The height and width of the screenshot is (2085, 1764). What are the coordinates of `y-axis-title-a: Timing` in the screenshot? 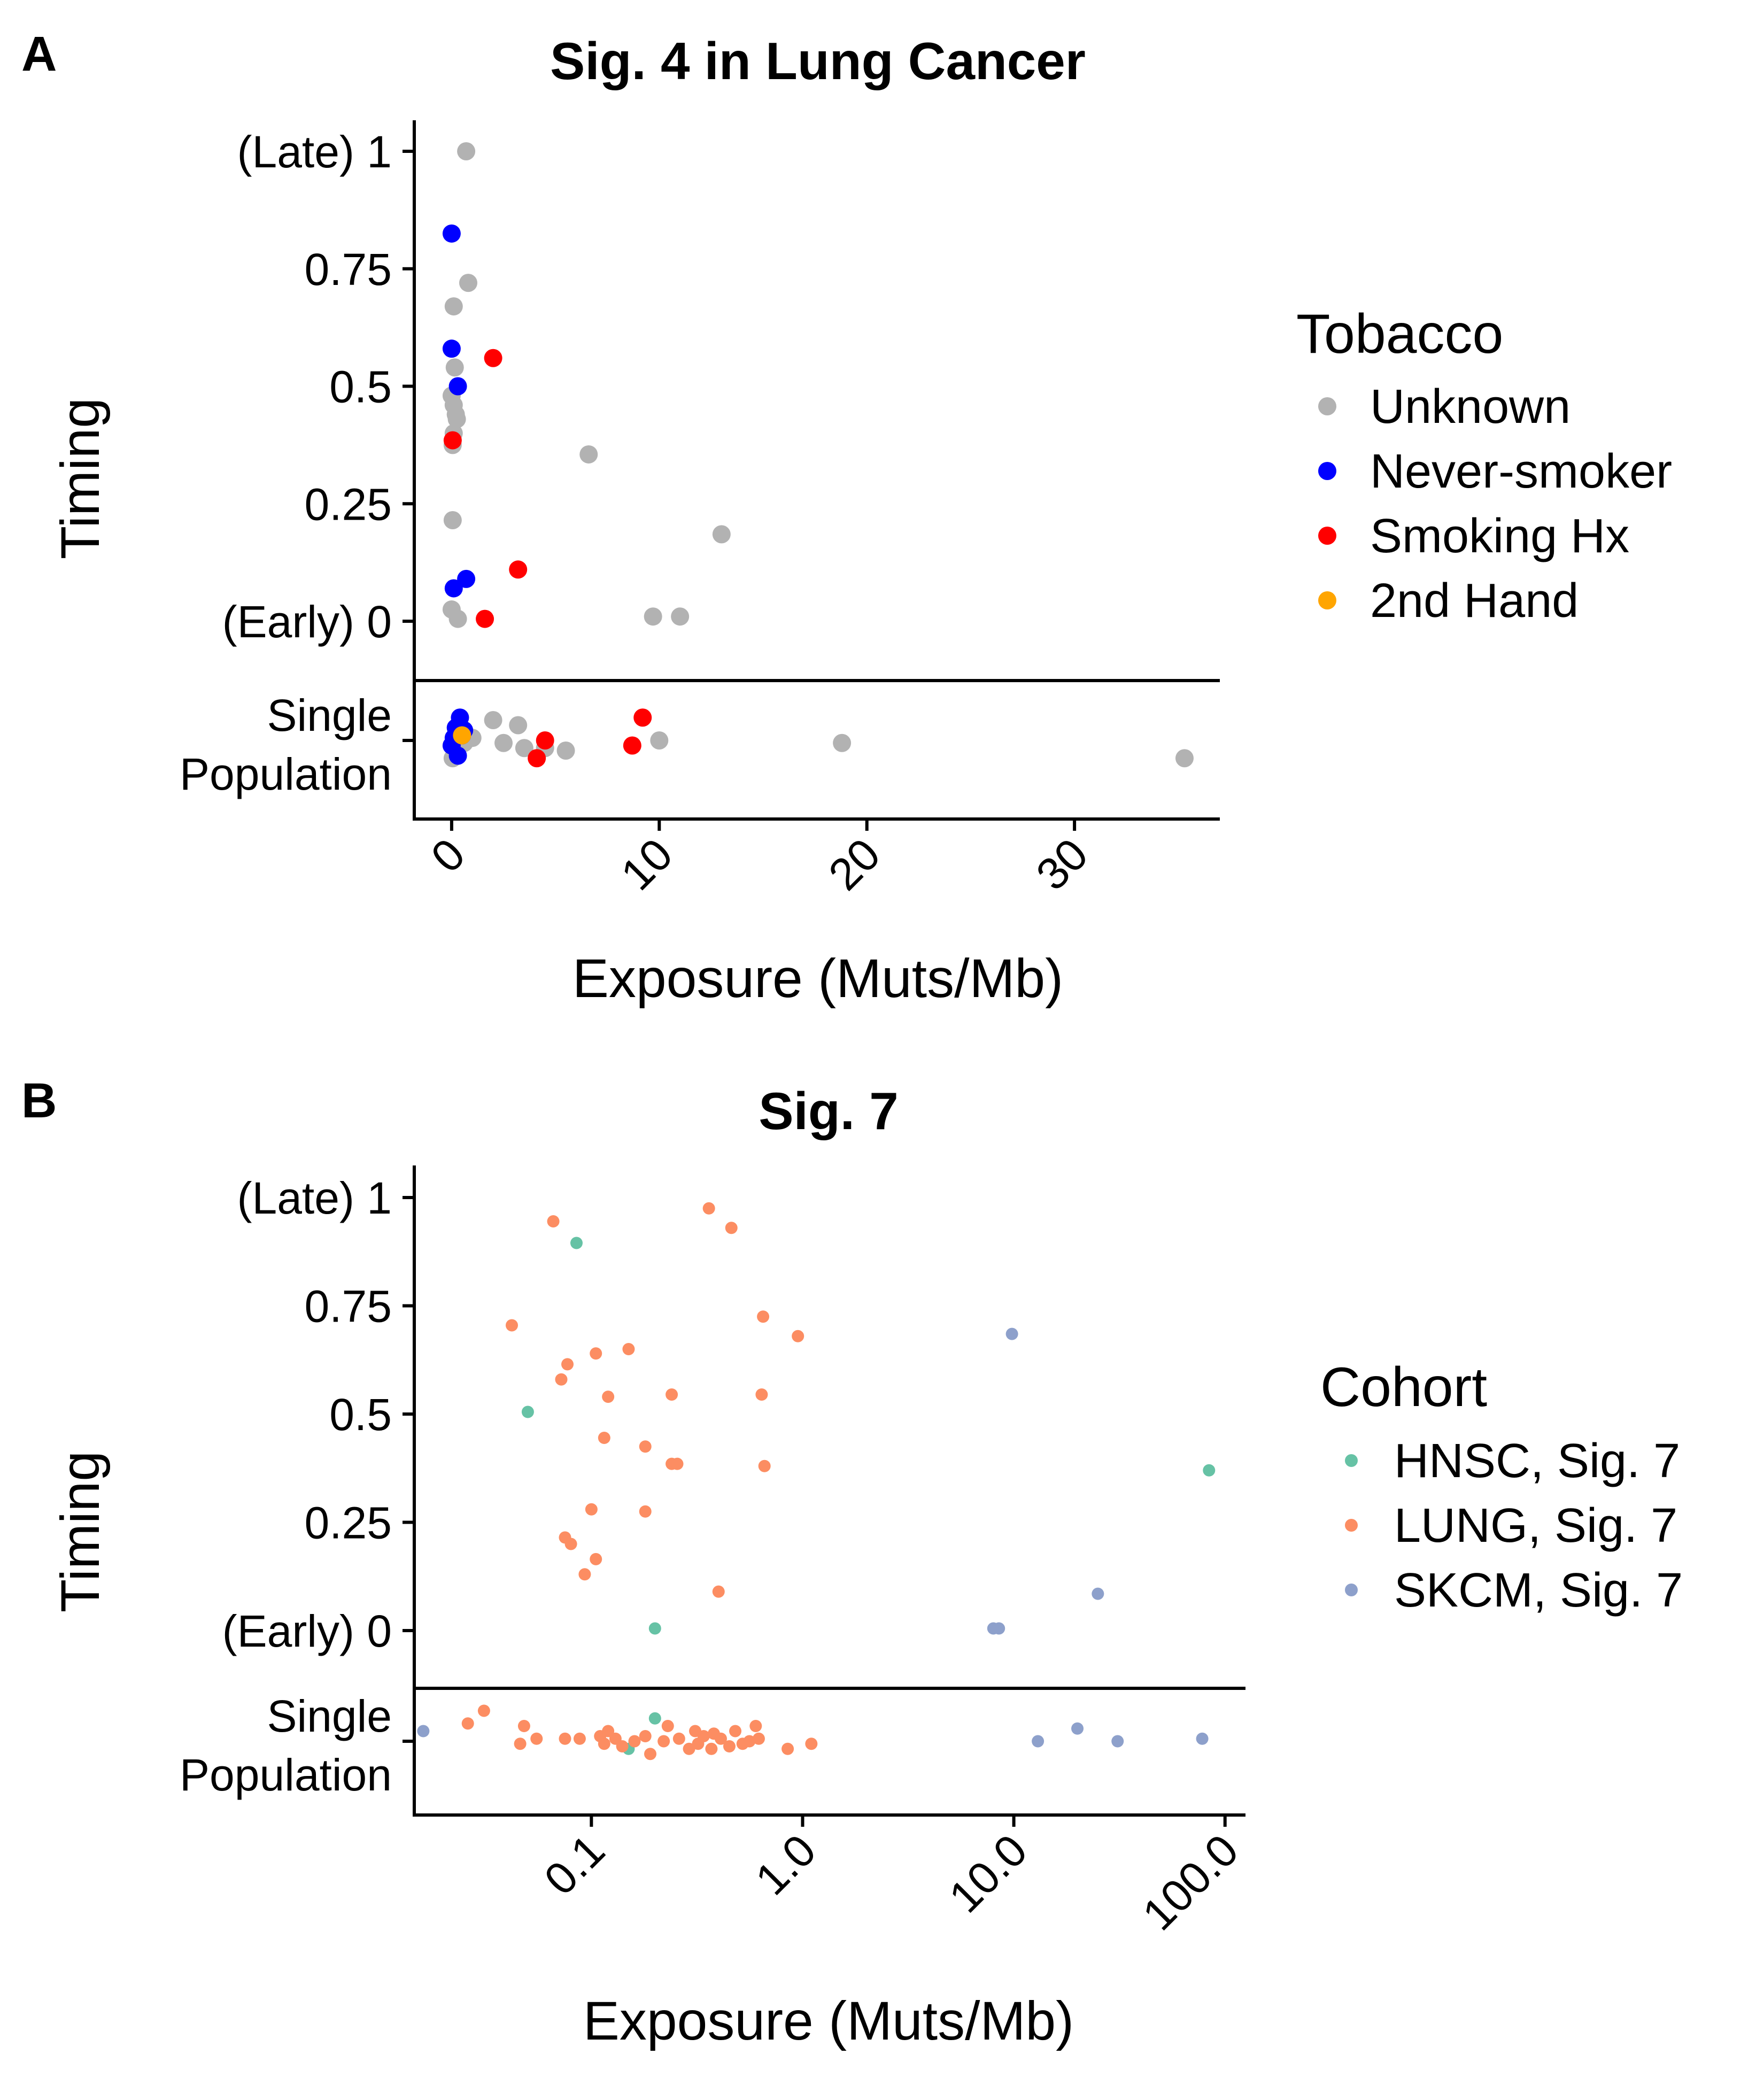 It's located at (80, 478).